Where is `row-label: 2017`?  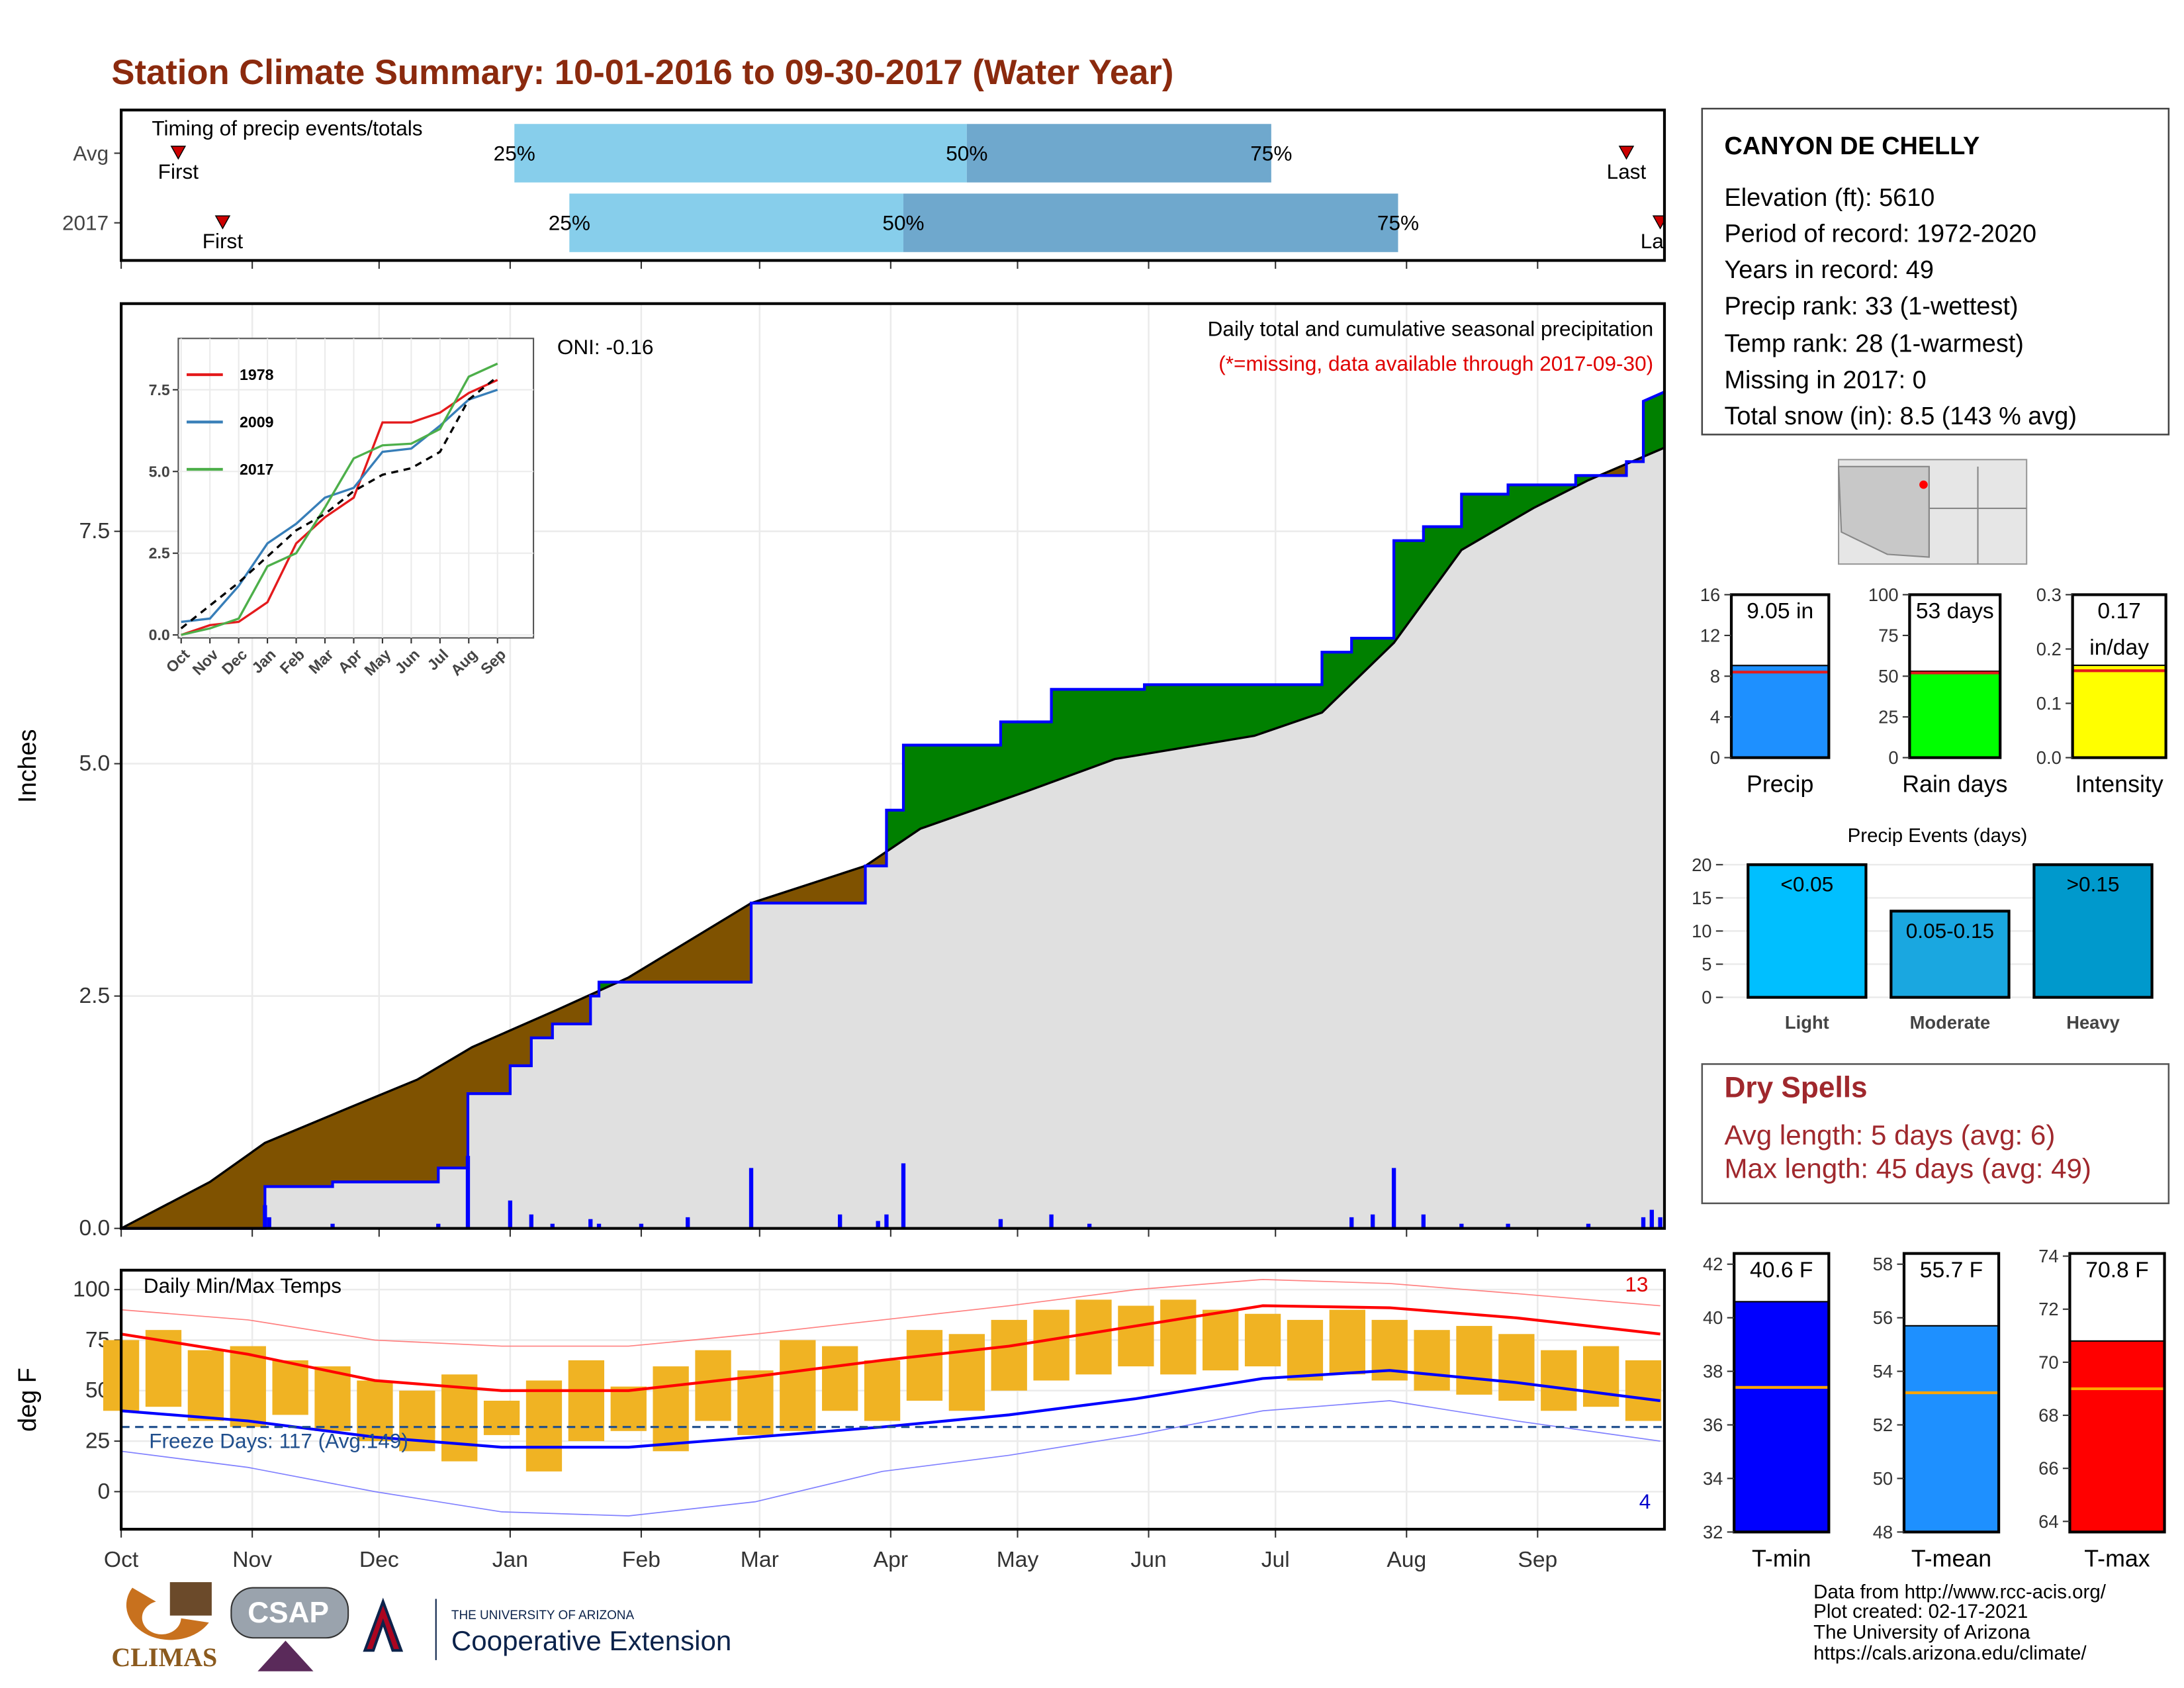 row-label: 2017 is located at coordinates (85, 223).